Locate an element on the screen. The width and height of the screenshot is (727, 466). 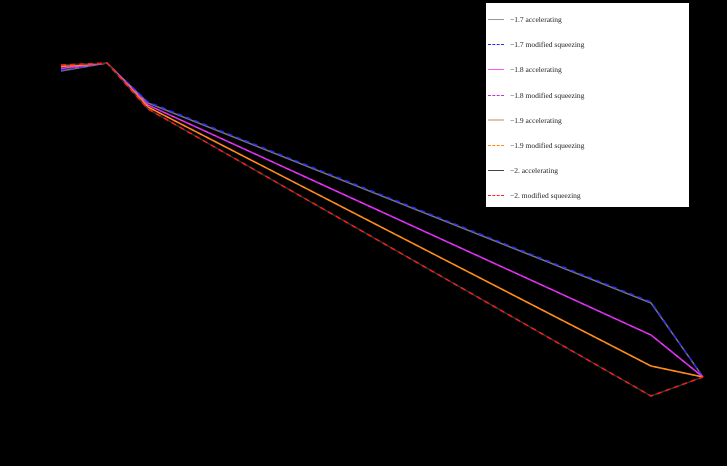
legend-item: −1.7 modified squeezing is located at coordinates (535, 44).